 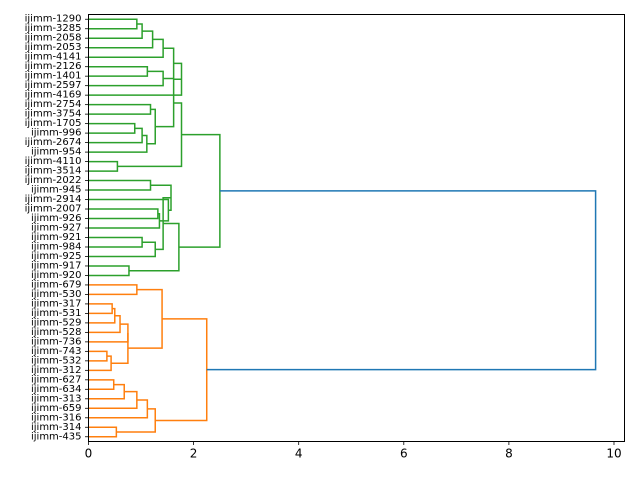 I want to click on leaf-label: ijimm-532, so click(x=56, y=360).